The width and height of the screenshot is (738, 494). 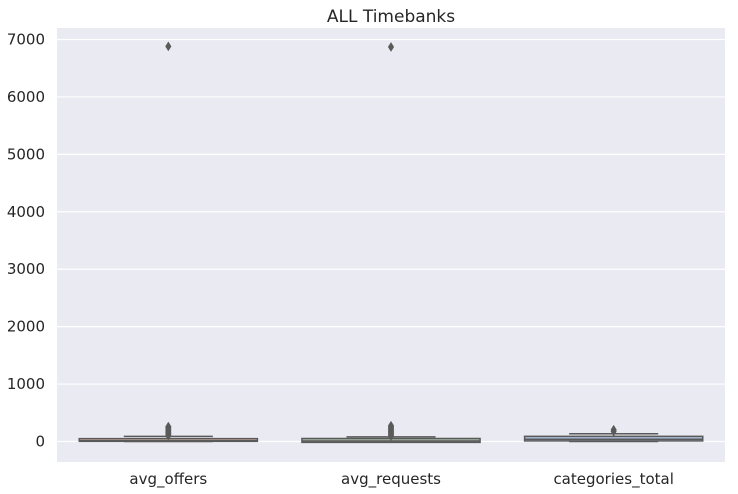 What do you see at coordinates (168, 479) in the screenshot?
I see `x-tick-label: avg_offers` at bounding box center [168, 479].